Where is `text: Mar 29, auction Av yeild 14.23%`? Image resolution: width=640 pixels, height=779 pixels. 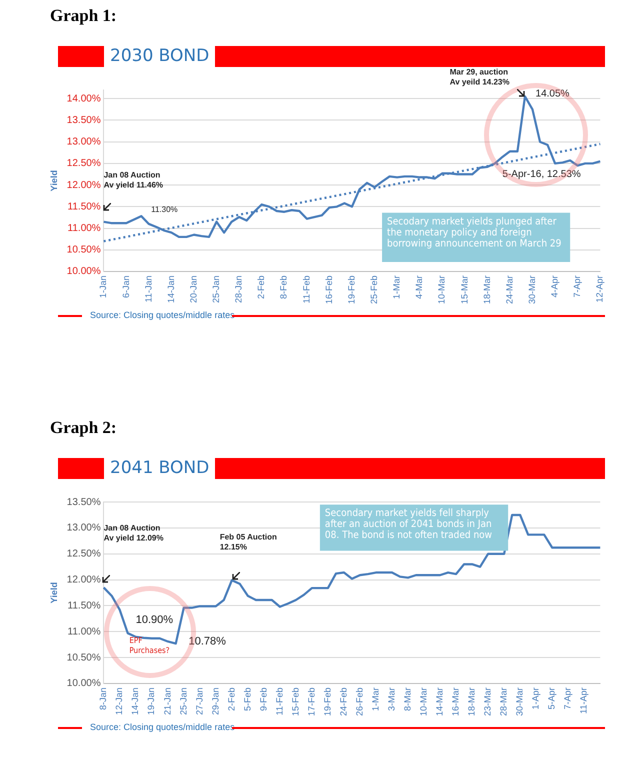
text: Mar 29, auction Av yeild 14.23% is located at coordinates (480, 77).